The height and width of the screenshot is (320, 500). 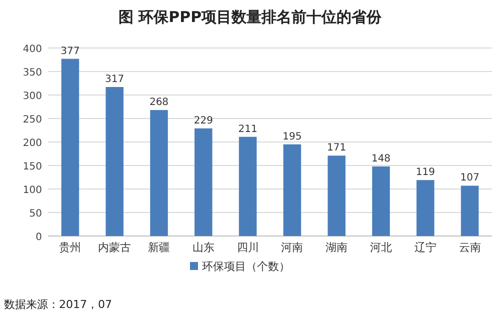 I want to click on y-tick-label: 250, so click(x=32, y=120).